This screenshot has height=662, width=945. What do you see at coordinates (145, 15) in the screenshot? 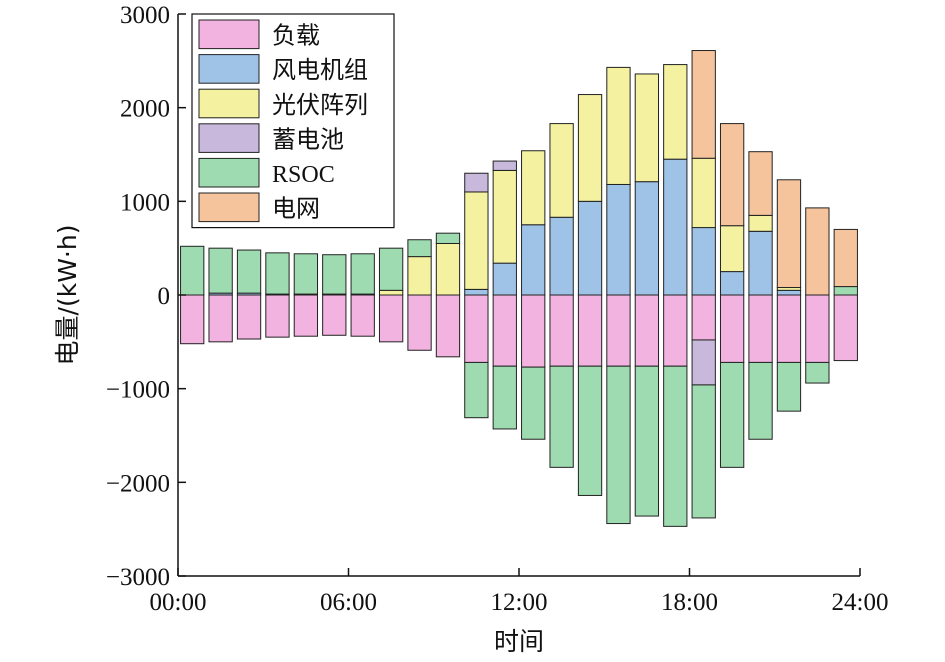
I see `y-tick-label: 3000` at bounding box center [145, 15].